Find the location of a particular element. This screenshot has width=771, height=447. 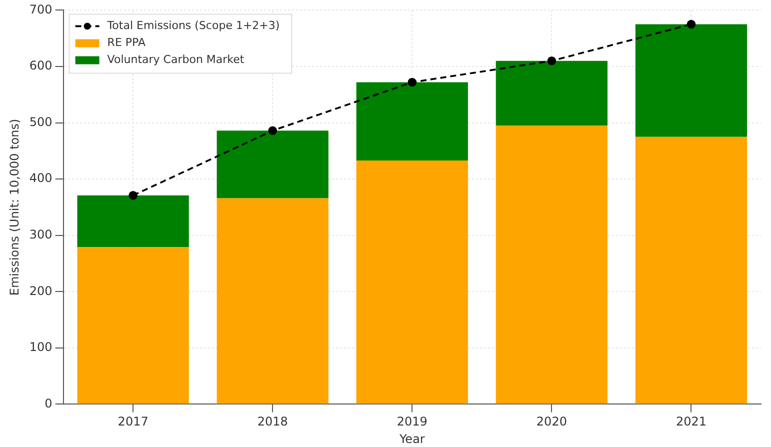

x-tick-label: 2021 is located at coordinates (691, 421).